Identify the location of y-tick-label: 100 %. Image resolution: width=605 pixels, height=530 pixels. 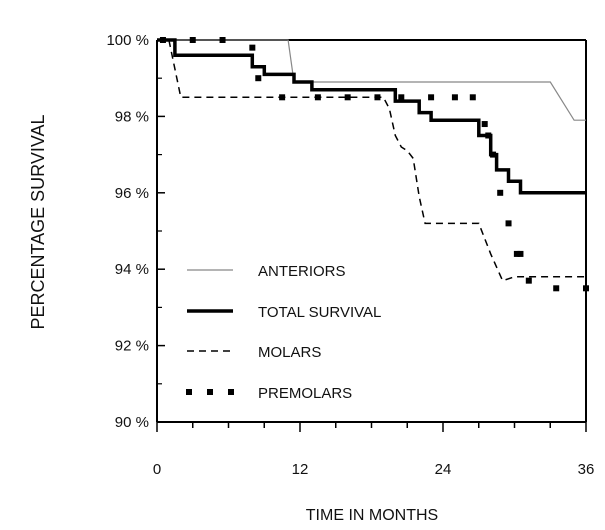
(127, 40).